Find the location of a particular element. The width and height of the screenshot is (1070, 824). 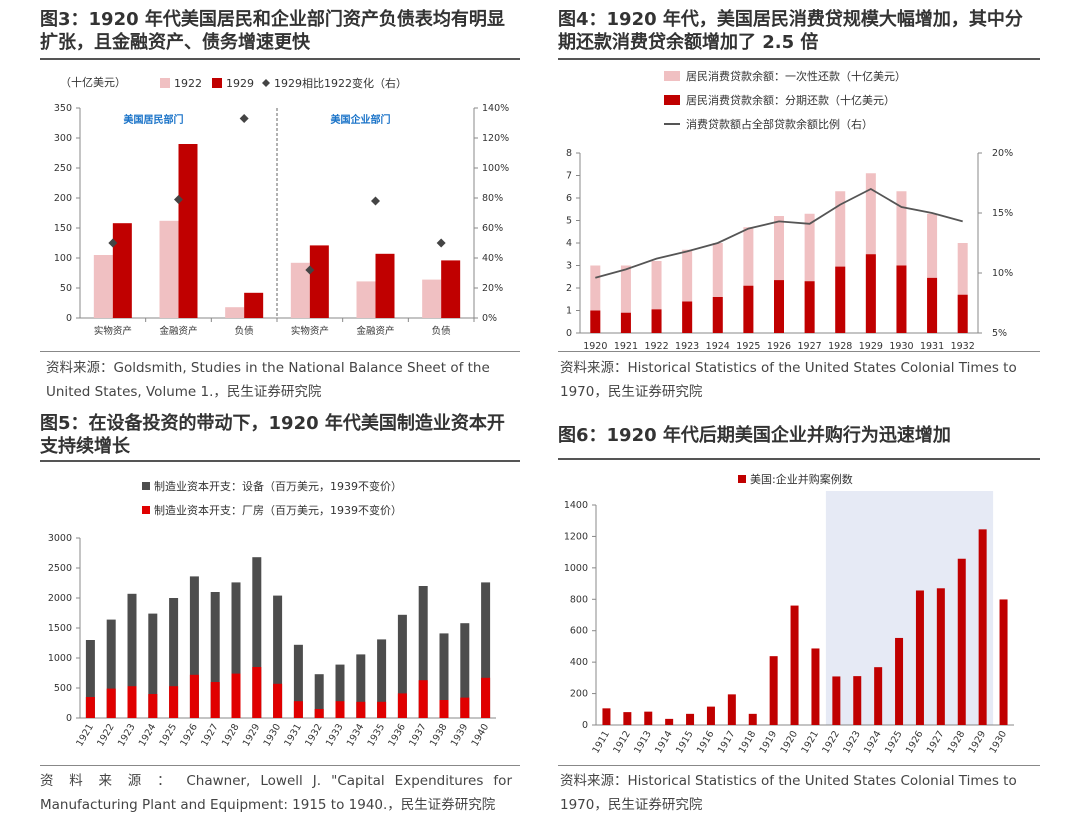

fig3-x-tick-label: 负债 is located at coordinates (245, 331).